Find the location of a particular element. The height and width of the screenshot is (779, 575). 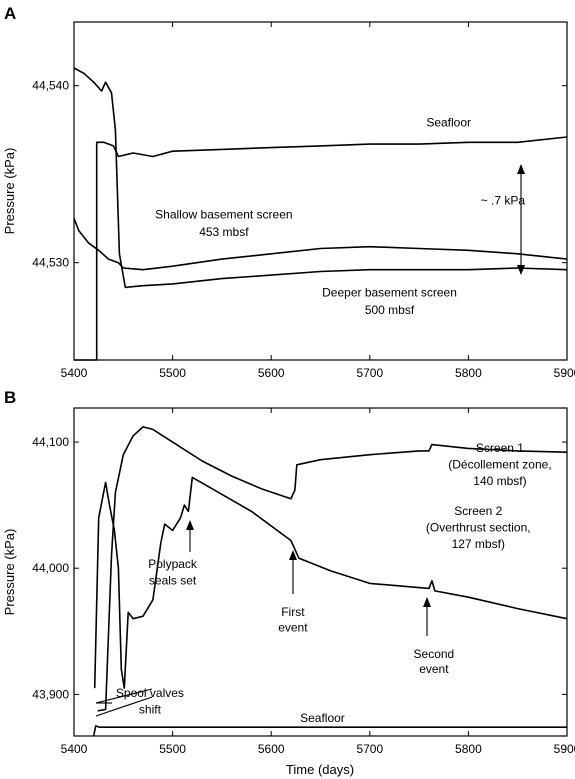

panel-b-annotation: 127 mbsf) is located at coordinates (478, 544).